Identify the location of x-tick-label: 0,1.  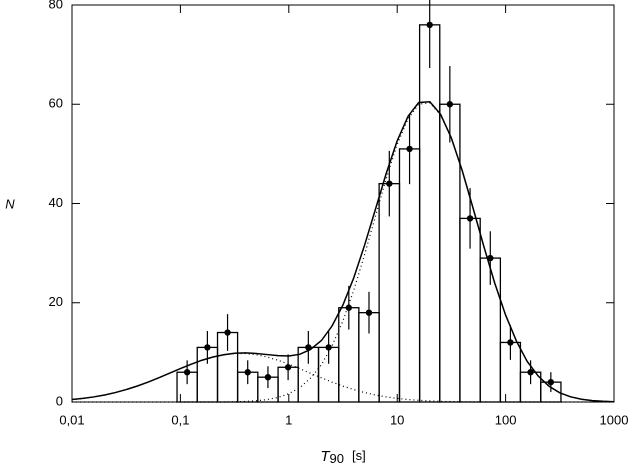
(180, 419).